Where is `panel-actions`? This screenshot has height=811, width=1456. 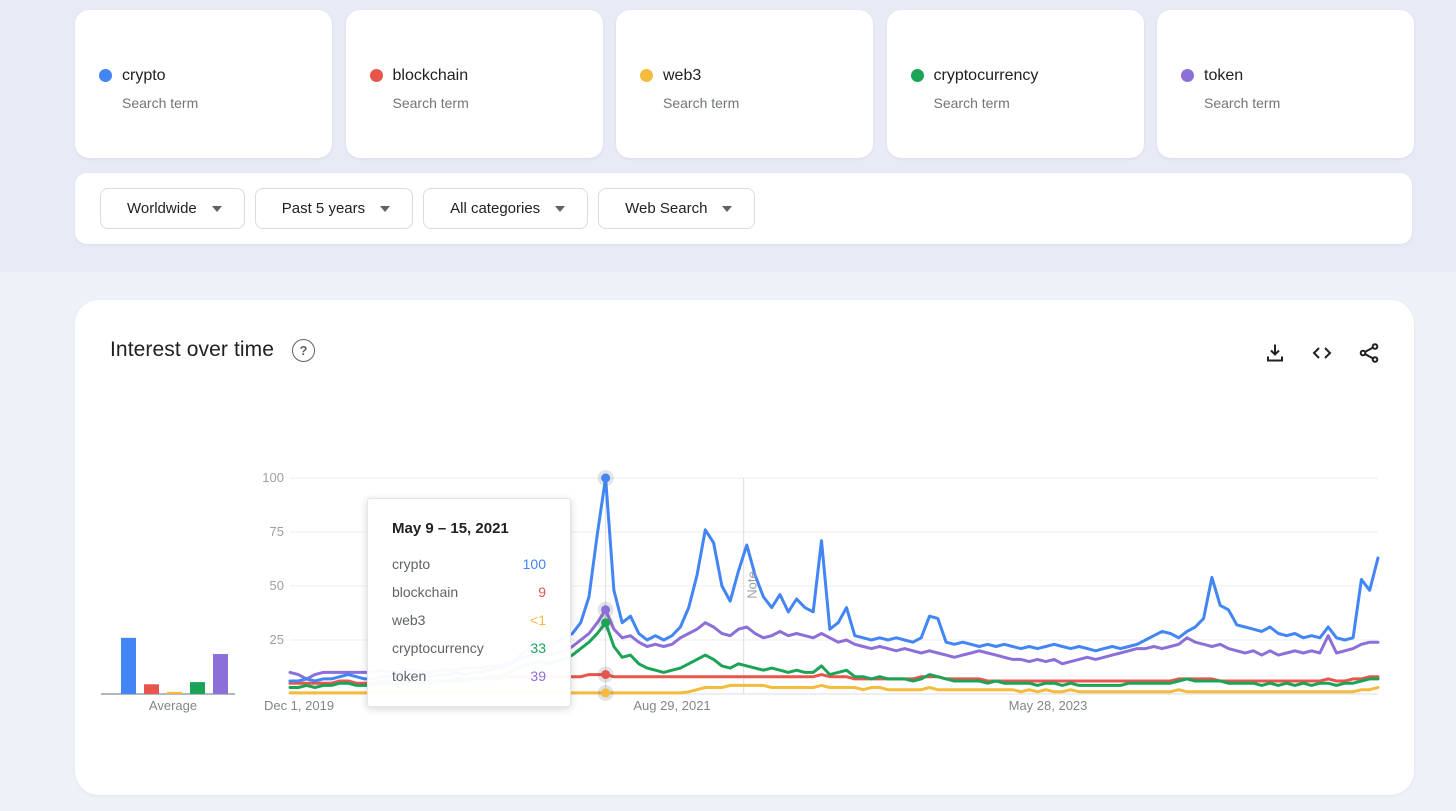 panel-actions is located at coordinates (1322, 353).